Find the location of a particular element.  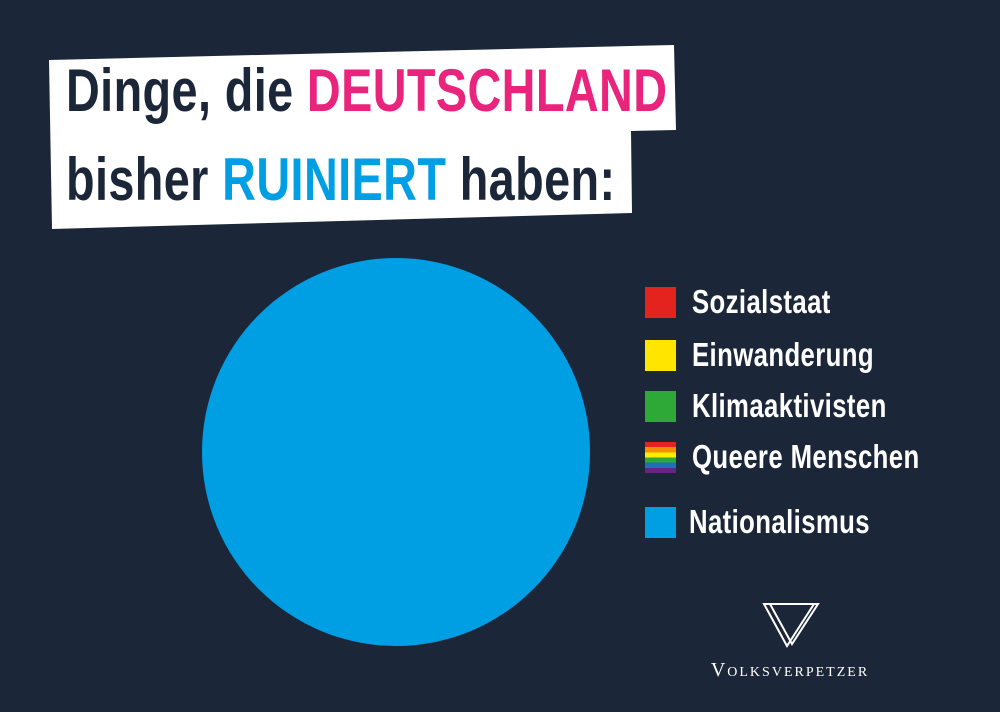

green-square-icon is located at coordinates (660, 406).